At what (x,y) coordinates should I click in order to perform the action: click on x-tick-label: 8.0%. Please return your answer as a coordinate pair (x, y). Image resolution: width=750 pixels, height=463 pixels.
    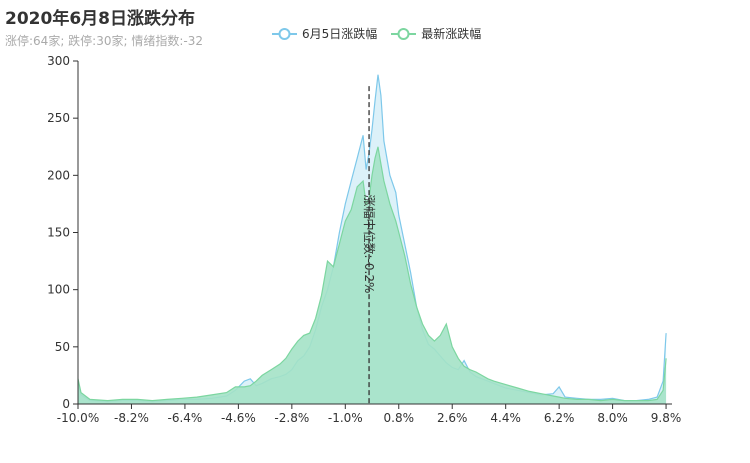
    Looking at the image, I should click on (612, 418).